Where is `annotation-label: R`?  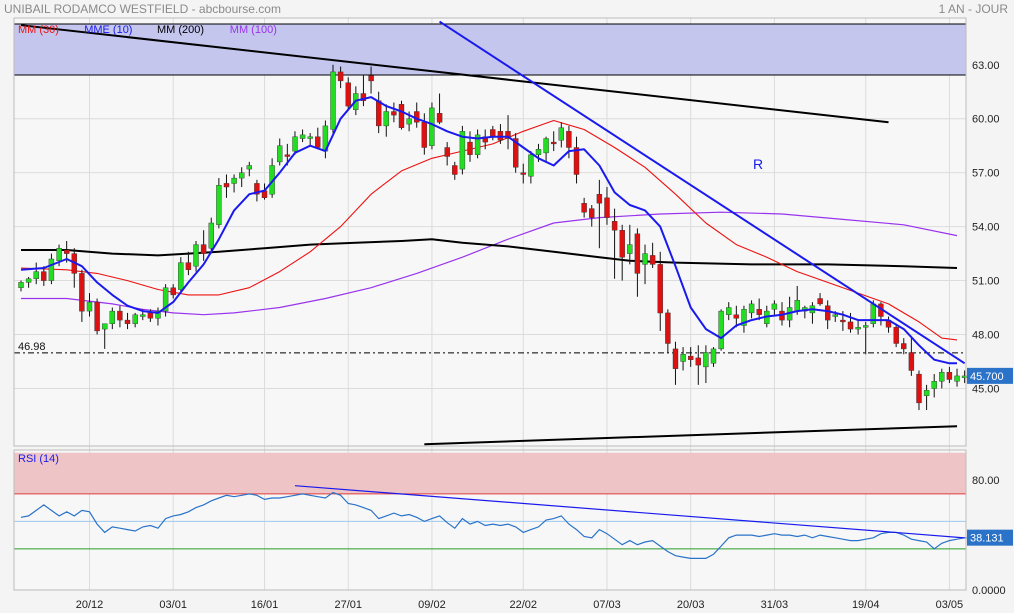 annotation-label: R is located at coordinates (758, 164).